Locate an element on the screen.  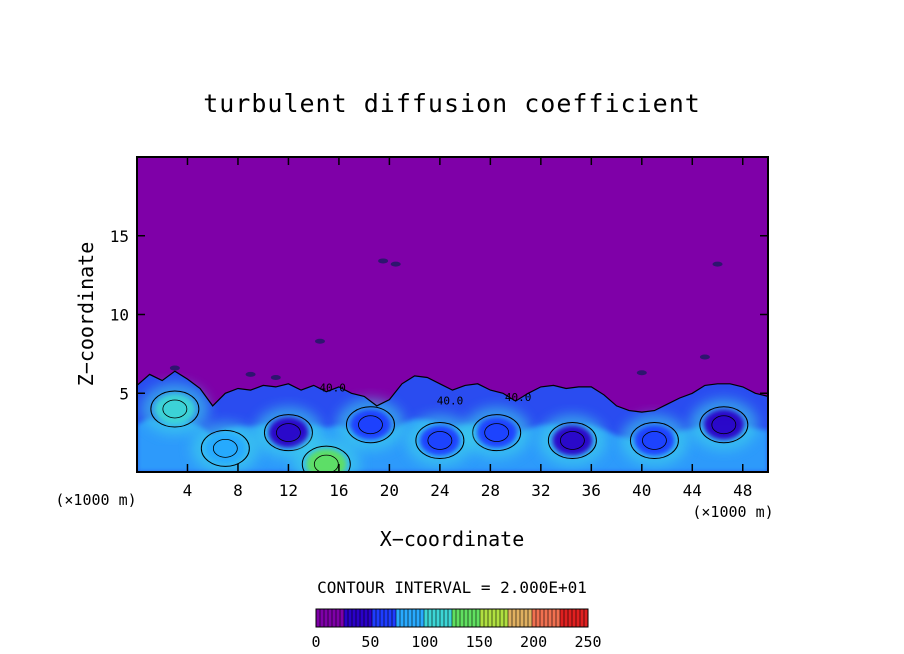
x-tick-label: 44 is located at coordinates (692, 490).